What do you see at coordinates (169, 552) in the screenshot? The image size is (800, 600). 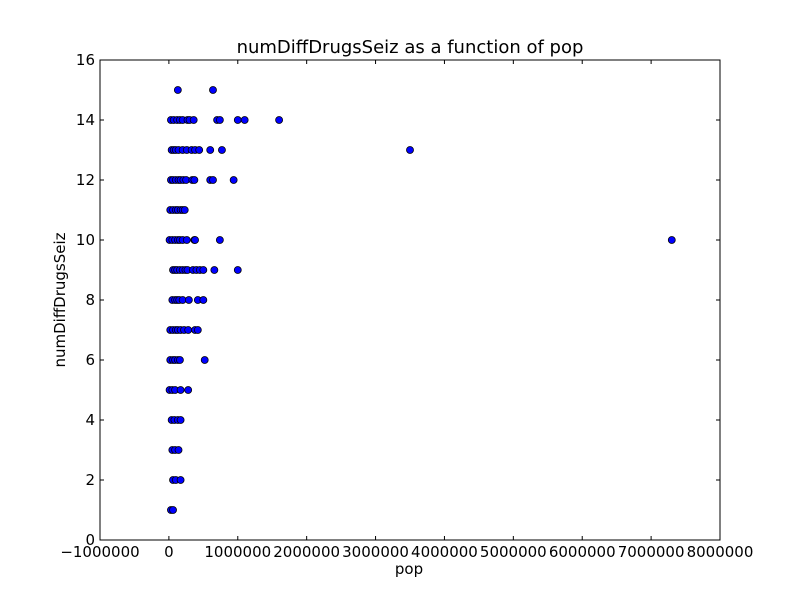 I see `x-tick-label: 0` at bounding box center [169, 552].